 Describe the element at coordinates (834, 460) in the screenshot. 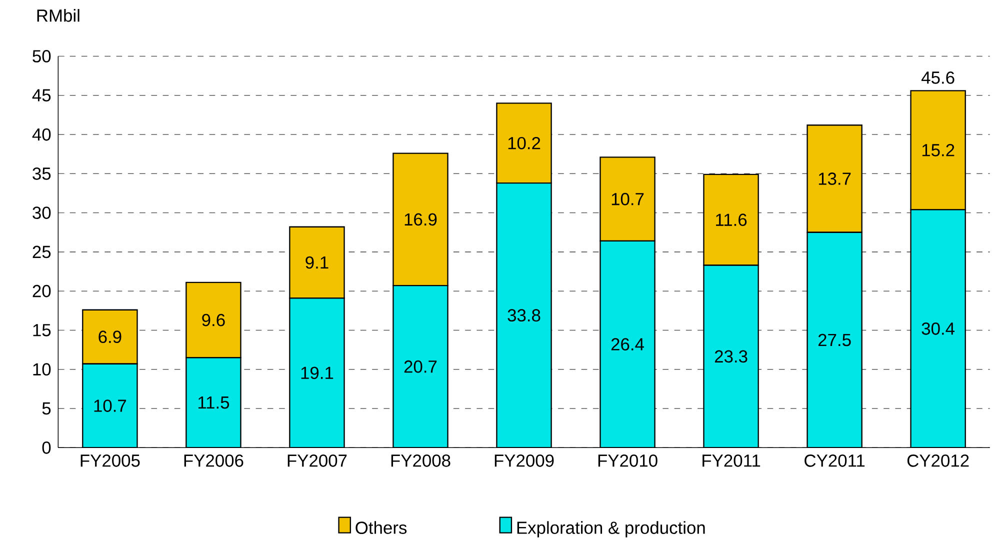

I see `x-tick-label: CY2011` at that location.